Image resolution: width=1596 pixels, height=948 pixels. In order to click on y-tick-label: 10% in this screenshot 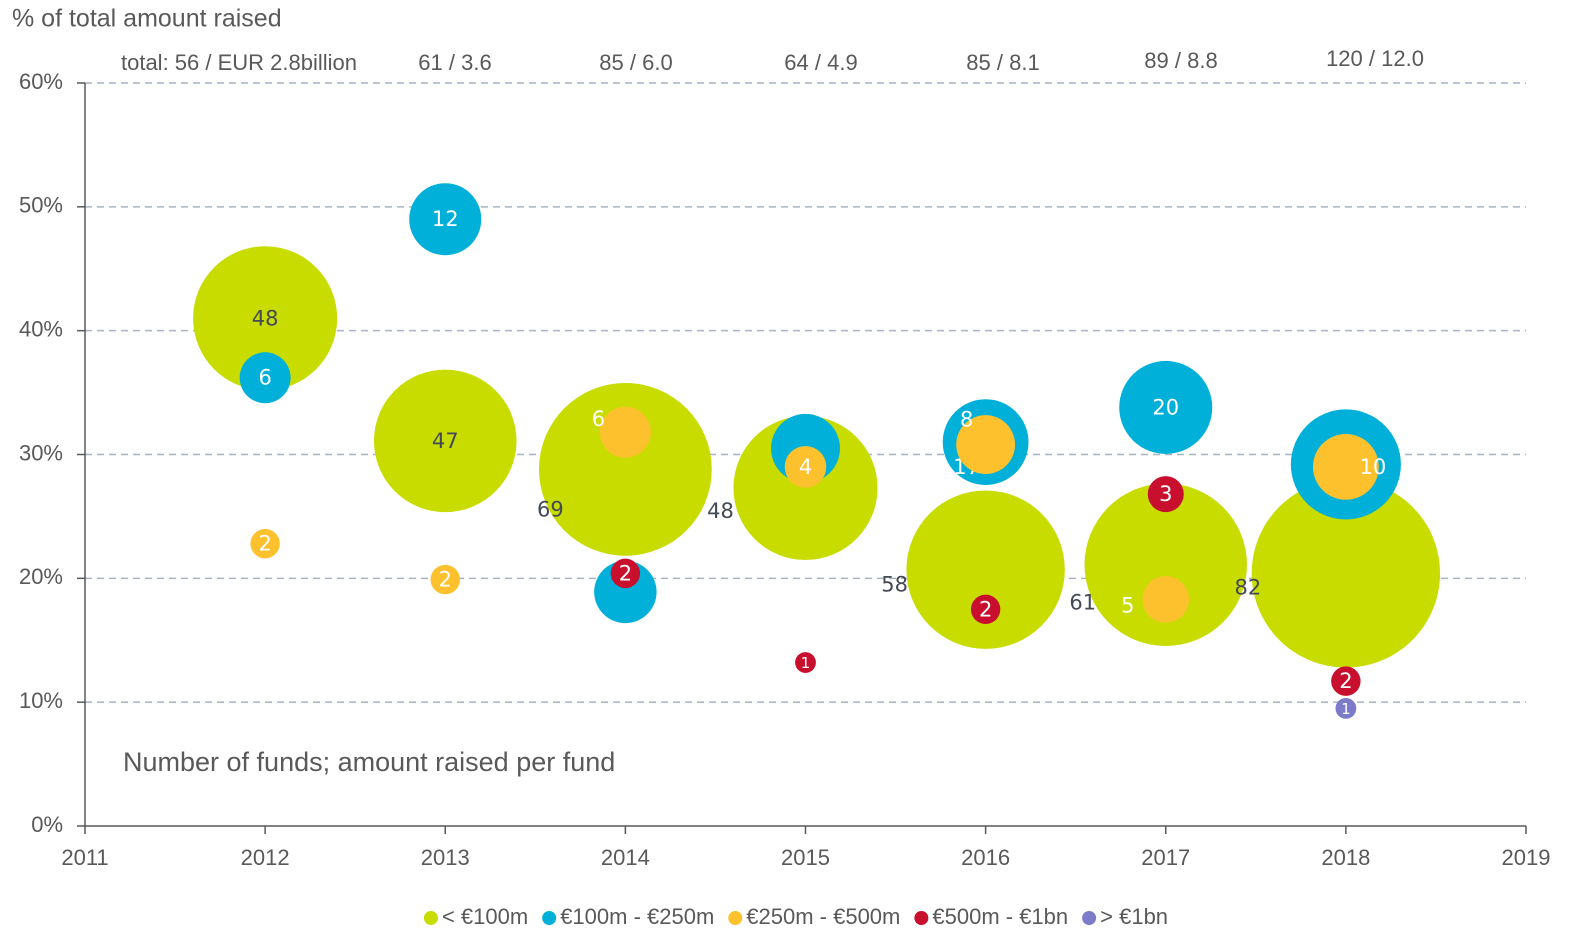, I will do `click(41, 700)`.